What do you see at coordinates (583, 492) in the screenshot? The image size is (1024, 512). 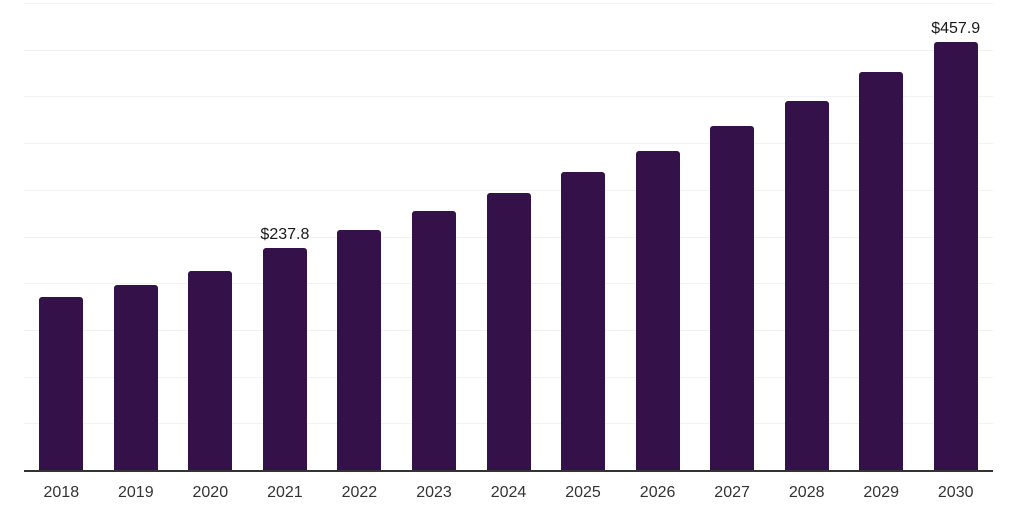 I see `x-tick-label-2025: 2025` at bounding box center [583, 492].